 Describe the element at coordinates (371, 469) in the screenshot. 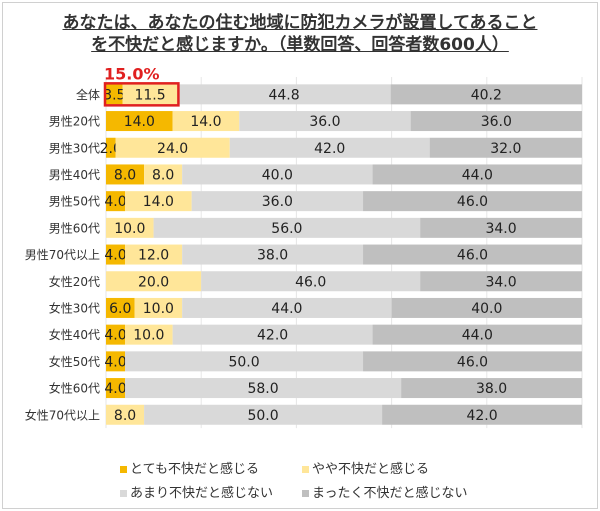

I see `legend-label: やや不快だと感じる` at that location.